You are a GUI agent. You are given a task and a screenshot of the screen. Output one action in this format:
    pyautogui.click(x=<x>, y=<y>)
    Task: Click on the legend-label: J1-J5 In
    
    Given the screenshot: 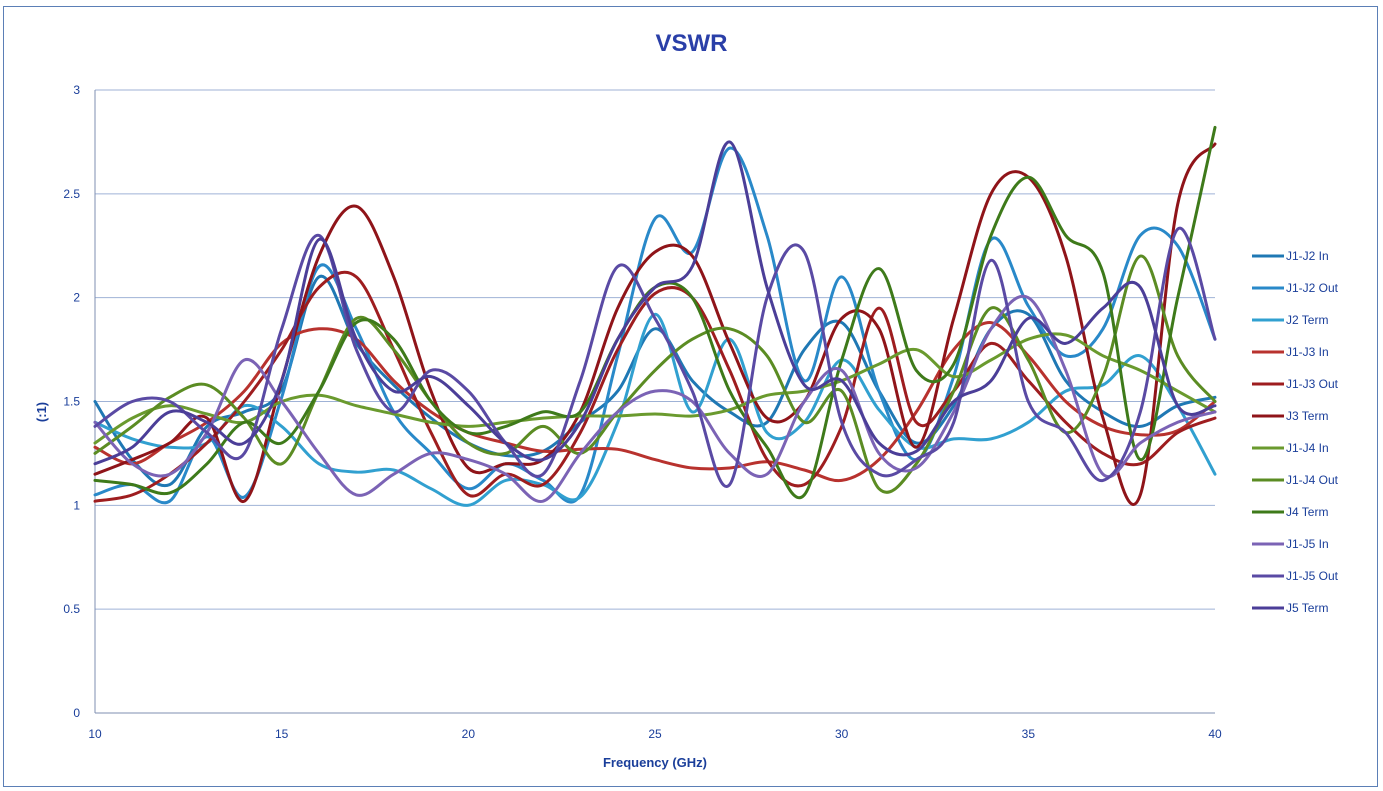 What is the action you would take?
    pyautogui.click(x=1307, y=544)
    